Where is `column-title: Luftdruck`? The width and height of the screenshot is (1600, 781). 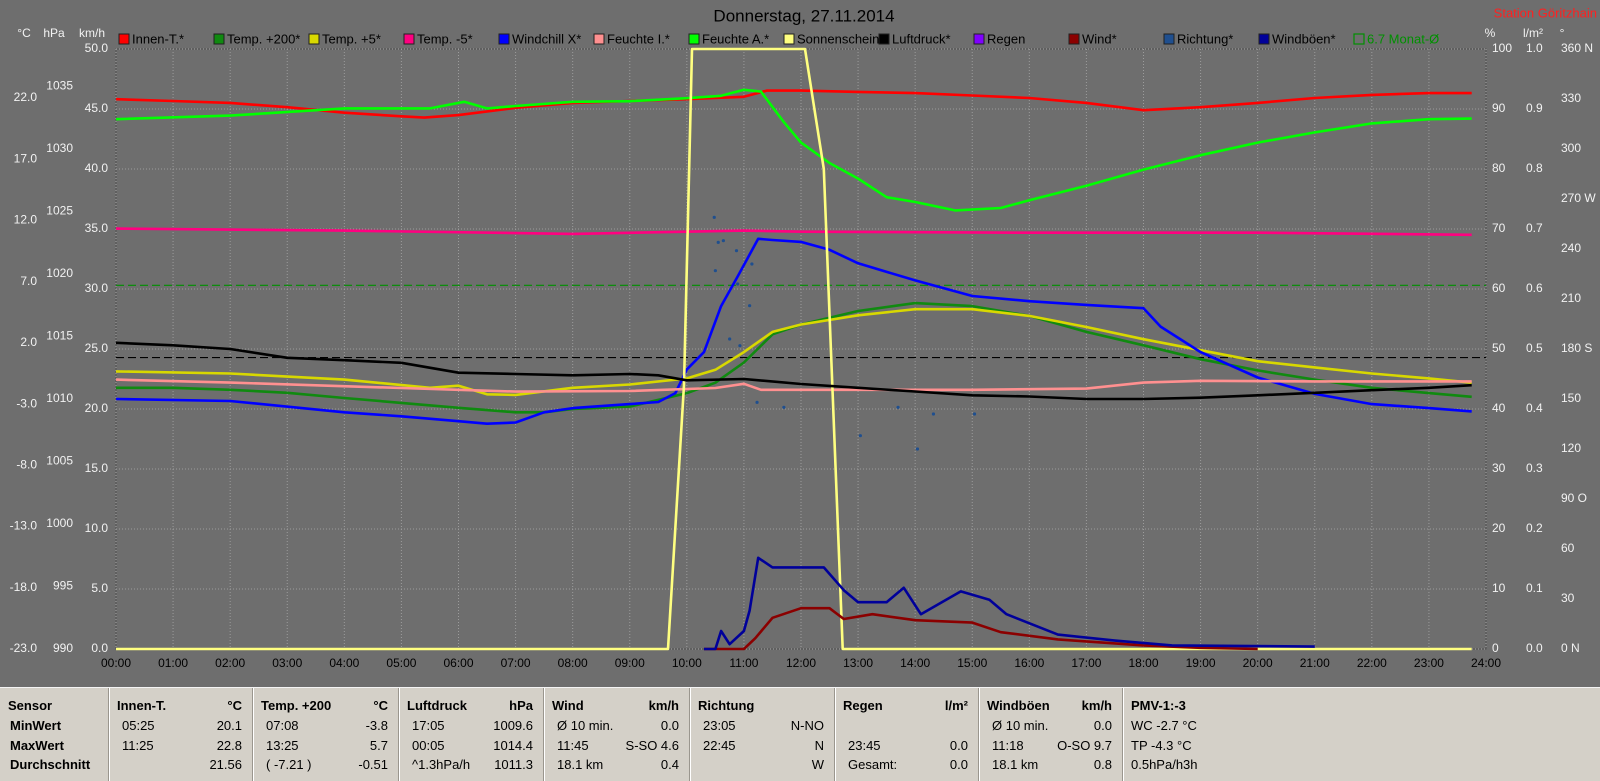
column-title: Luftdruck is located at coordinates (437, 705).